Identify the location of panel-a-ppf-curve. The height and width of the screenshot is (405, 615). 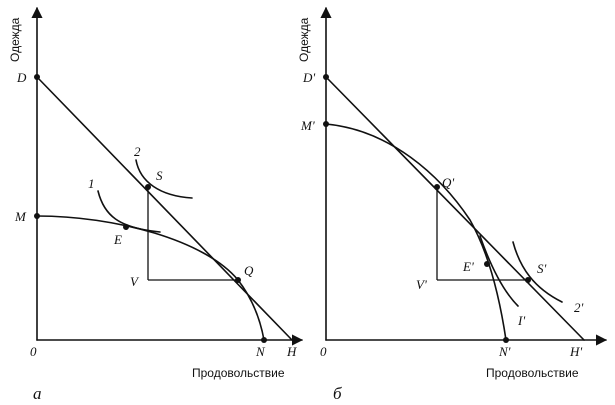
(150, 278).